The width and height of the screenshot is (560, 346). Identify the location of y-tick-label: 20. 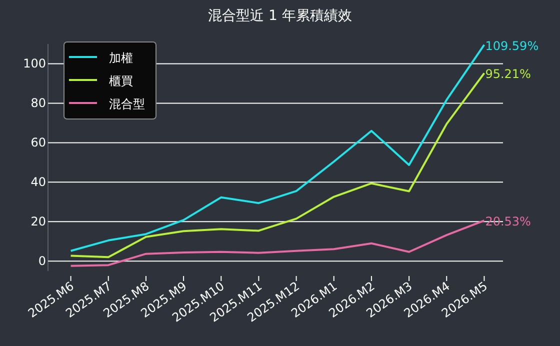
(38, 221).